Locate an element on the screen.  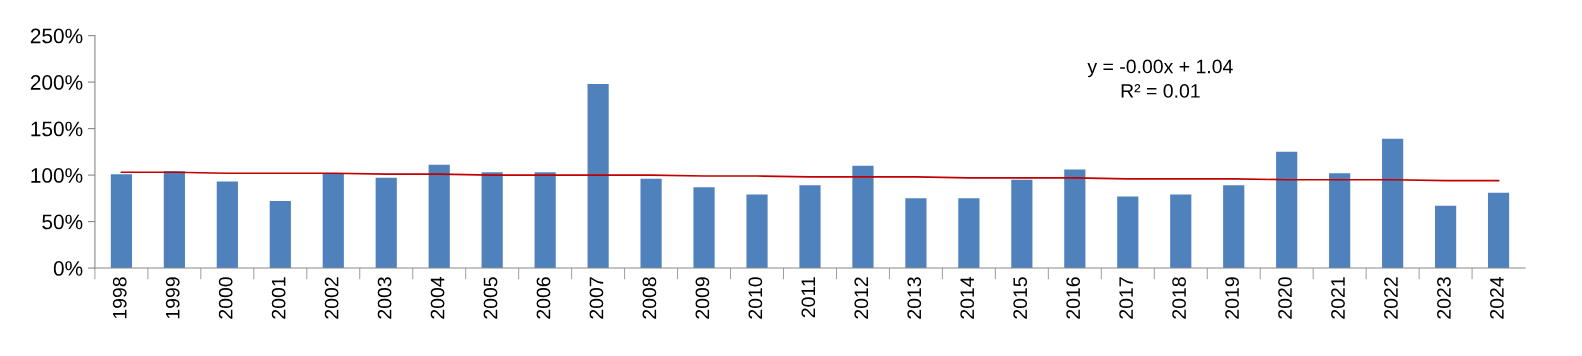
x-tick-label: 2023 is located at coordinates (1444, 298).